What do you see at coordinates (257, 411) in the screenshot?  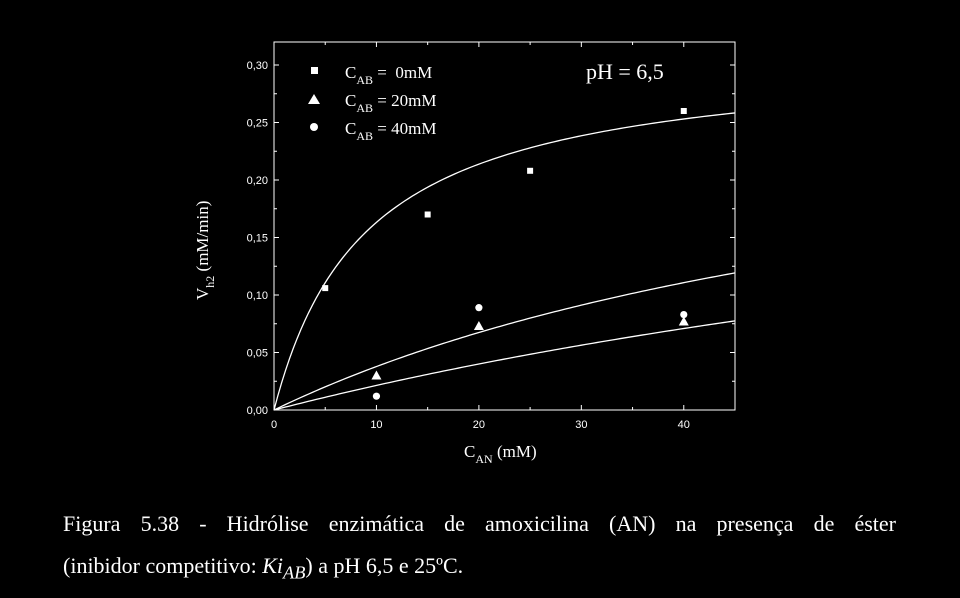 I see `y-tick-label: 0,00` at bounding box center [257, 411].